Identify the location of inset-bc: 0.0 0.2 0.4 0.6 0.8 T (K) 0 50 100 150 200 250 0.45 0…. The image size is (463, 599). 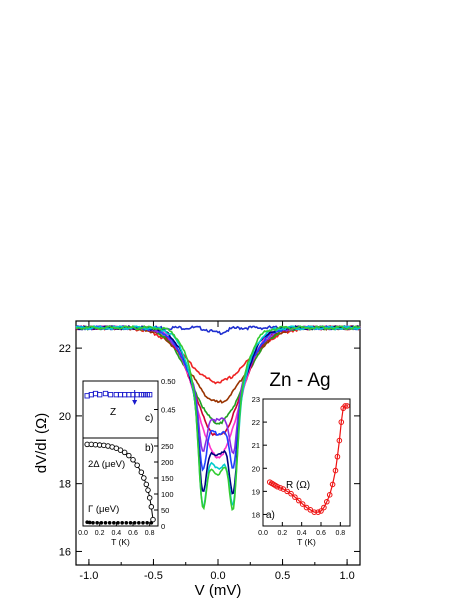
(126, 462).